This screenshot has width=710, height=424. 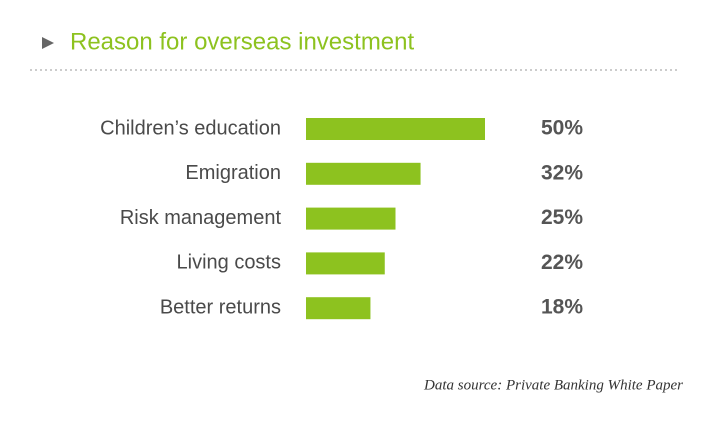 I want to click on chart-title: Reason for overseas investment, so click(x=242, y=41).